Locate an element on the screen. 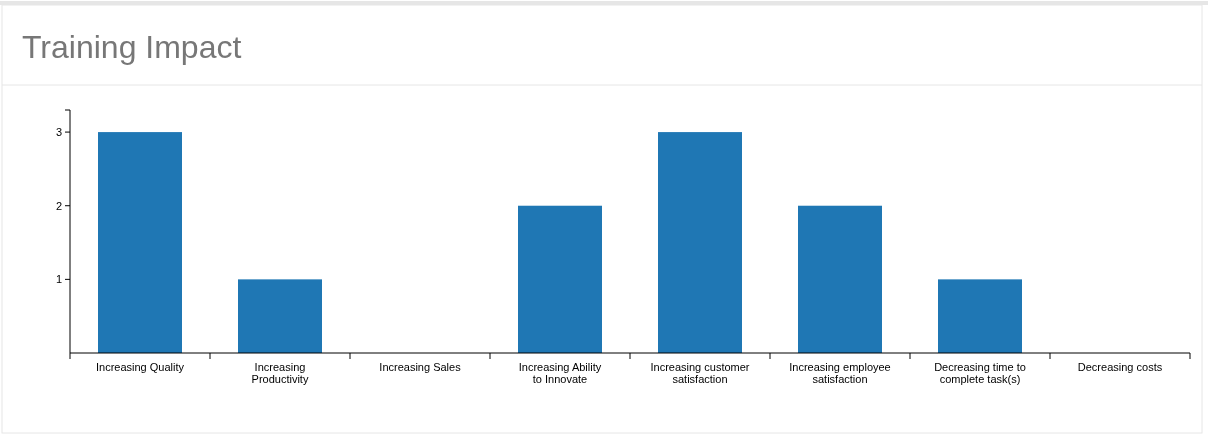 The height and width of the screenshot is (440, 1208). x-tick-label: Increasing Sales is located at coordinates (420, 367).